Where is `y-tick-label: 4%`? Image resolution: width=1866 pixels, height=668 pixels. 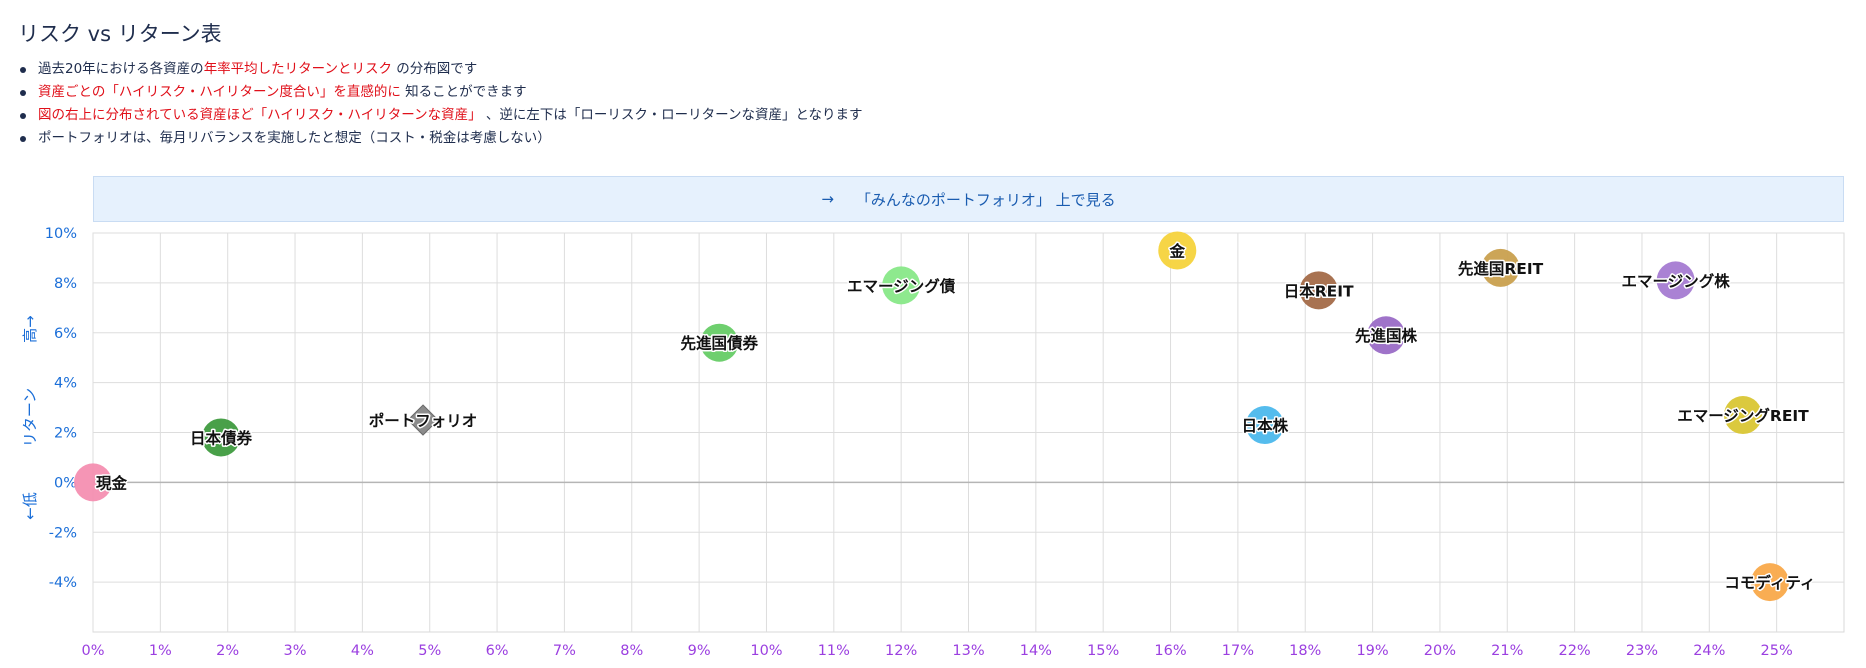
y-tick-label: 4% is located at coordinates (65, 384).